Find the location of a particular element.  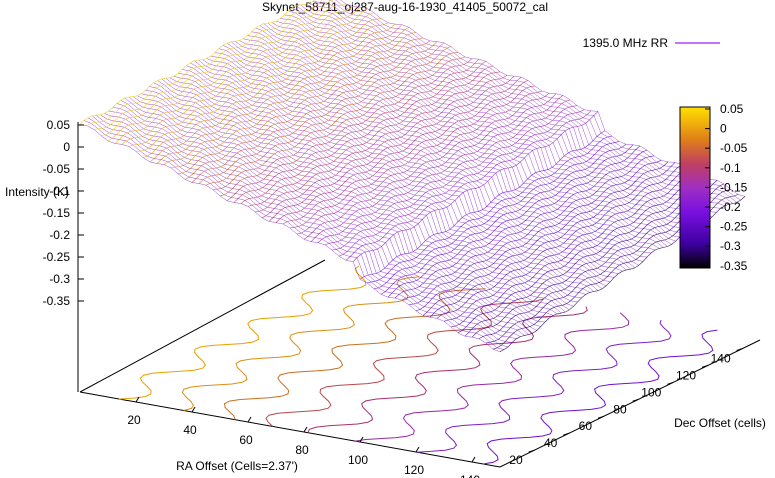

colorbar-tick-label: -0.35 is located at coordinates (734, 266).